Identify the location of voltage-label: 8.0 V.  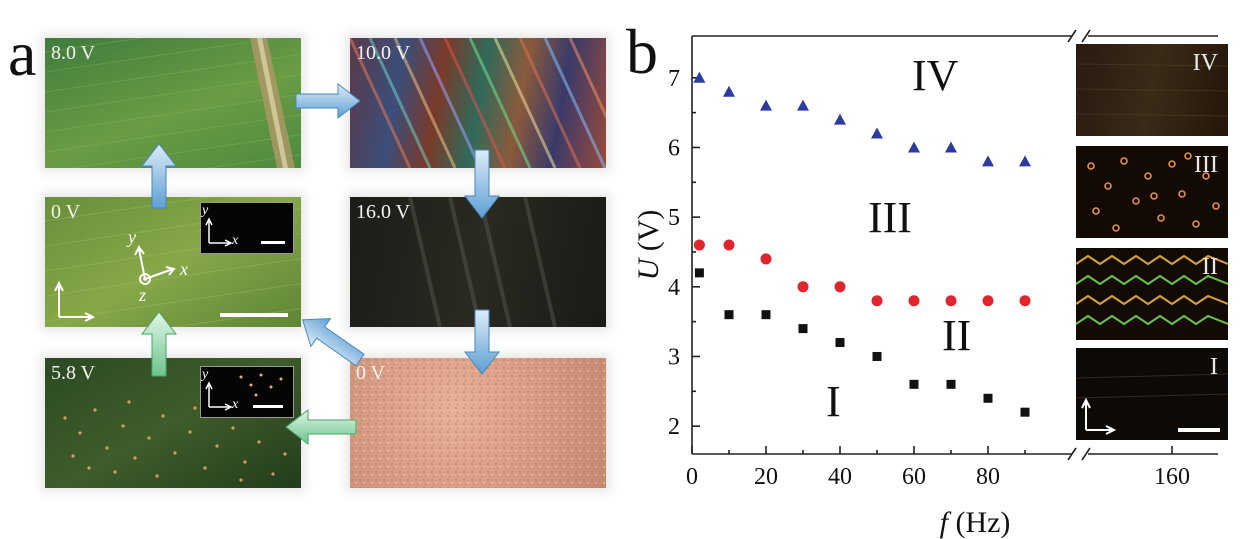
(73, 53).